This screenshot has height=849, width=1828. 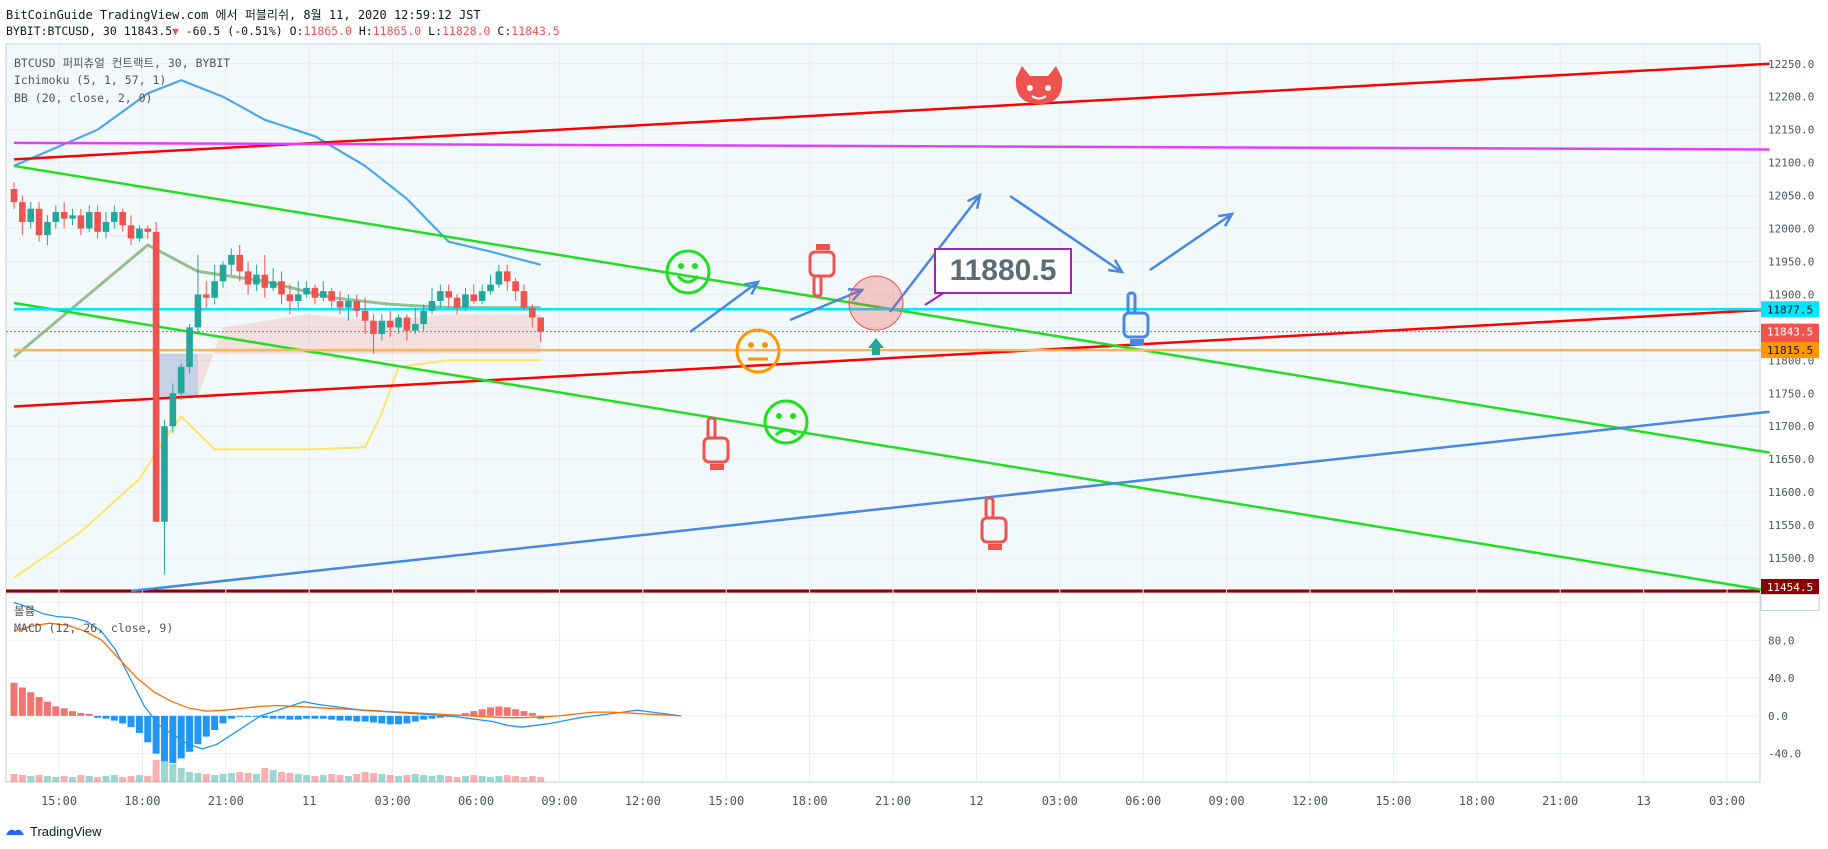 I want to click on low-label: L:, so click(x=435, y=31).